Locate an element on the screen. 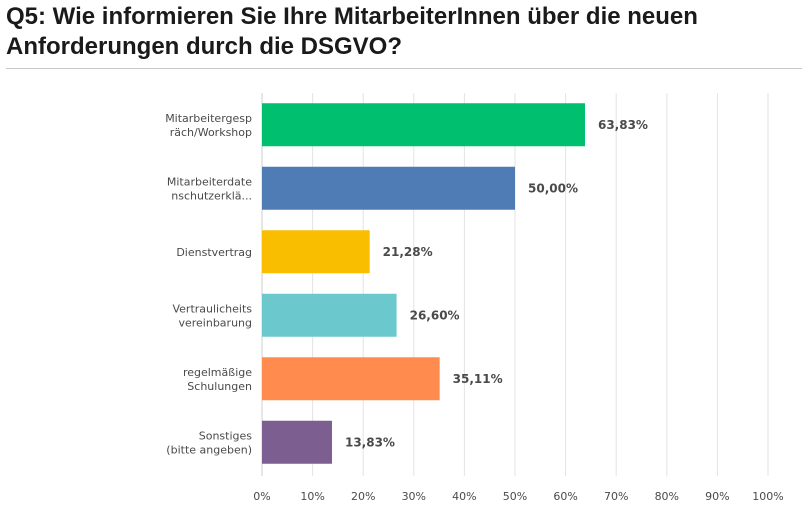 The width and height of the screenshot is (802, 521). category-label: Vertraulicheits vereinbarung is located at coordinates (212, 315).